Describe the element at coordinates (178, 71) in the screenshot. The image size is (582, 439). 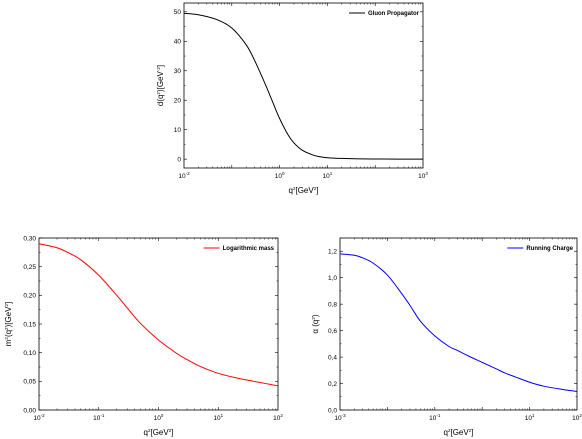
I see `y-tick-label: 30` at that location.